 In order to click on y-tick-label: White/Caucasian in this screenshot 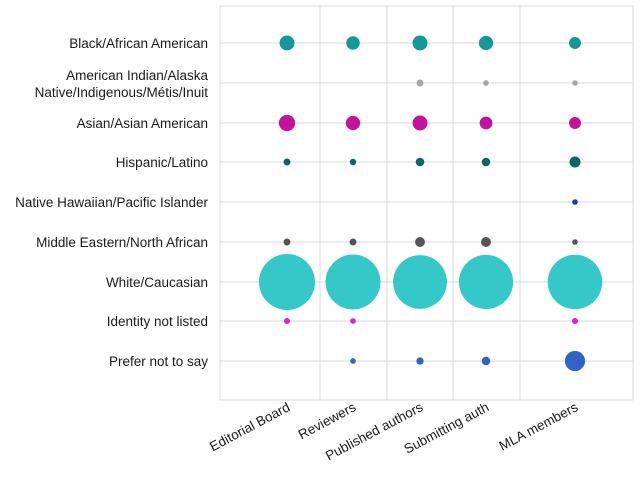, I will do `click(157, 282)`.